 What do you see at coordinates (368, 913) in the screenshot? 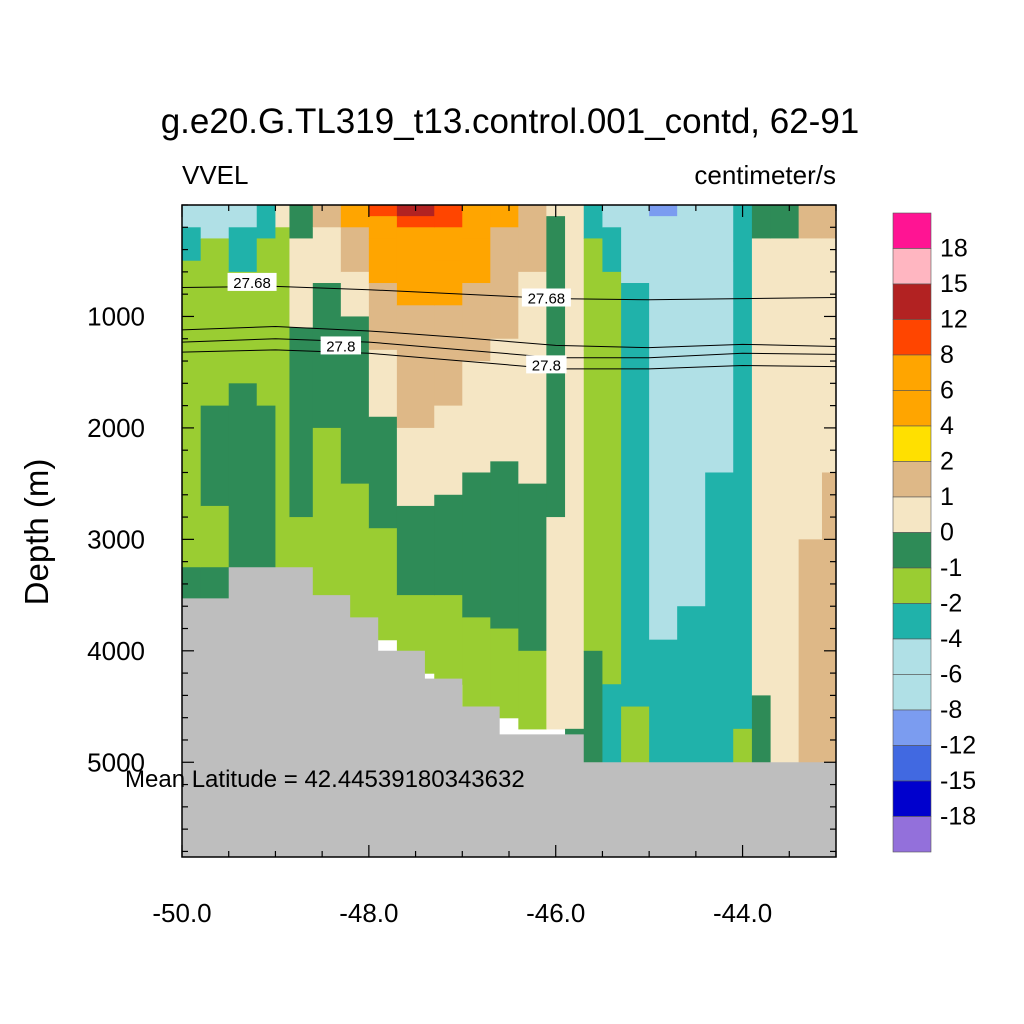
I see `x-tick-label: -48.0` at bounding box center [368, 913].